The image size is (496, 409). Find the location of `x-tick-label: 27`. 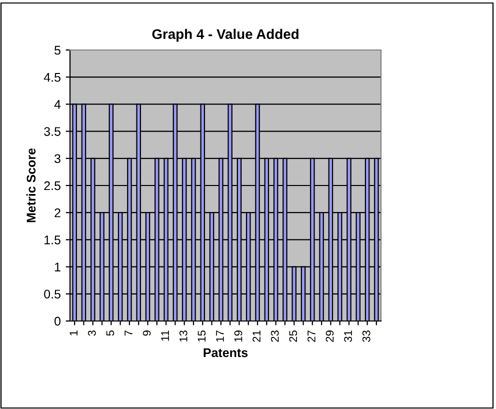

x-tick-label: 27 is located at coordinates (312, 336).